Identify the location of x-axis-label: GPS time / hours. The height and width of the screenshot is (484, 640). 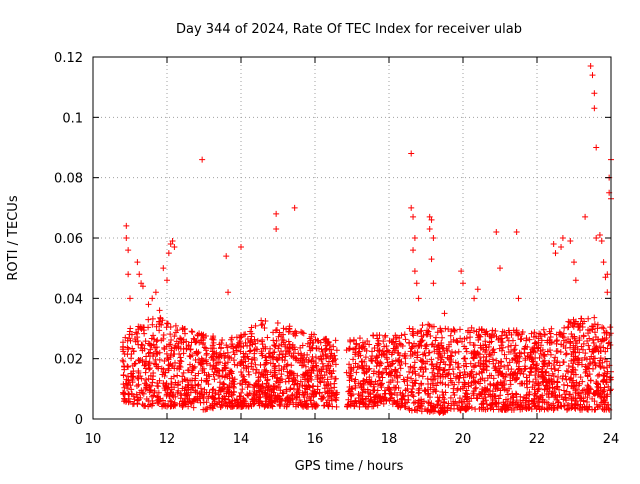
(349, 466).